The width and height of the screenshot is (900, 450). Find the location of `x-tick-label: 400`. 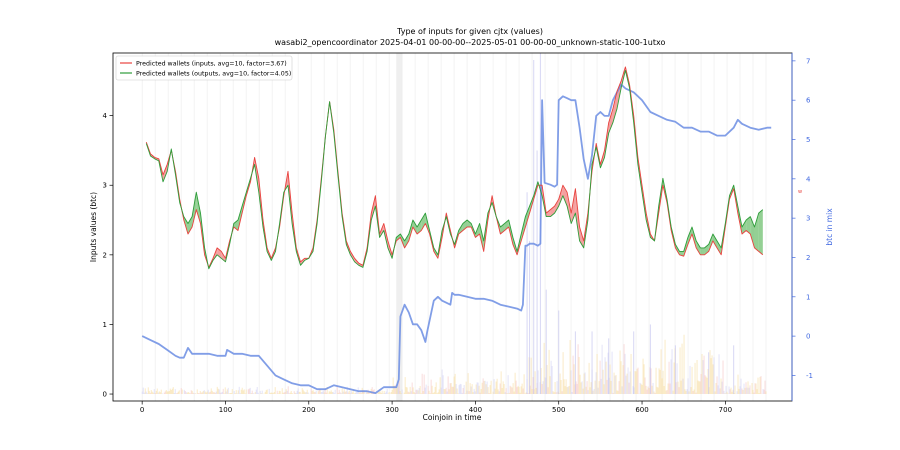

x-tick-label: 400 is located at coordinates (475, 410).